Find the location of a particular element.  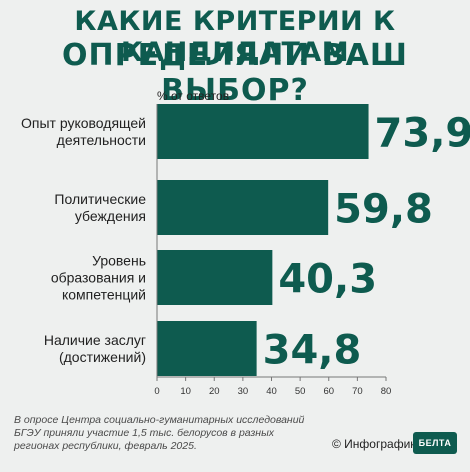

chart-title-line1: КАКИЕ КРИТЕРИИ К КАНДИДАТАМ is located at coordinates (235, 37).